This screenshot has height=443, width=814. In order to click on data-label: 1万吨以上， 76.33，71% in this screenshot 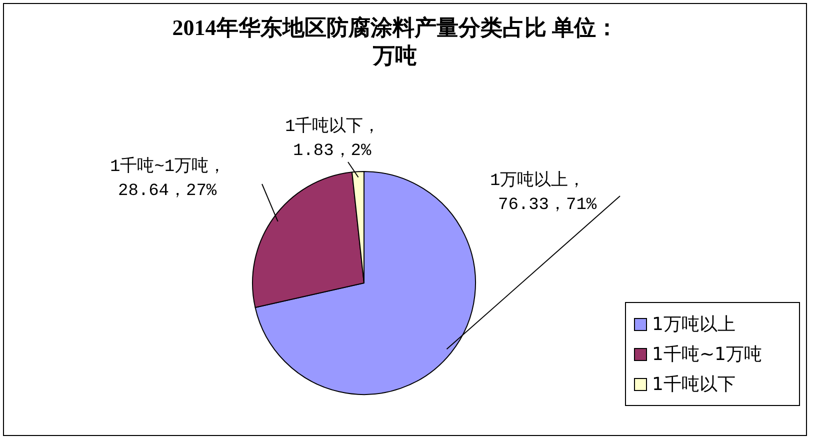, I will do `click(544, 193)`.